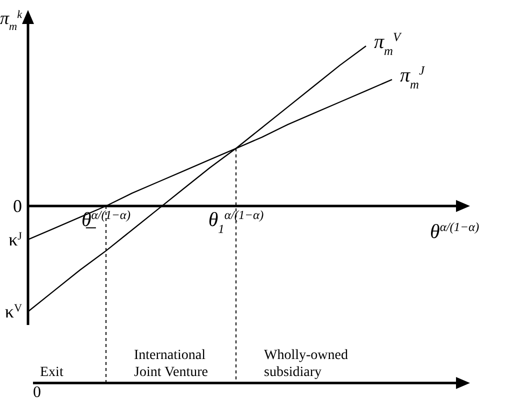 This screenshot has width=511, height=398. What do you see at coordinates (171, 364) in the screenshot?
I see `text: International Joint Venture` at bounding box center [171, 364].